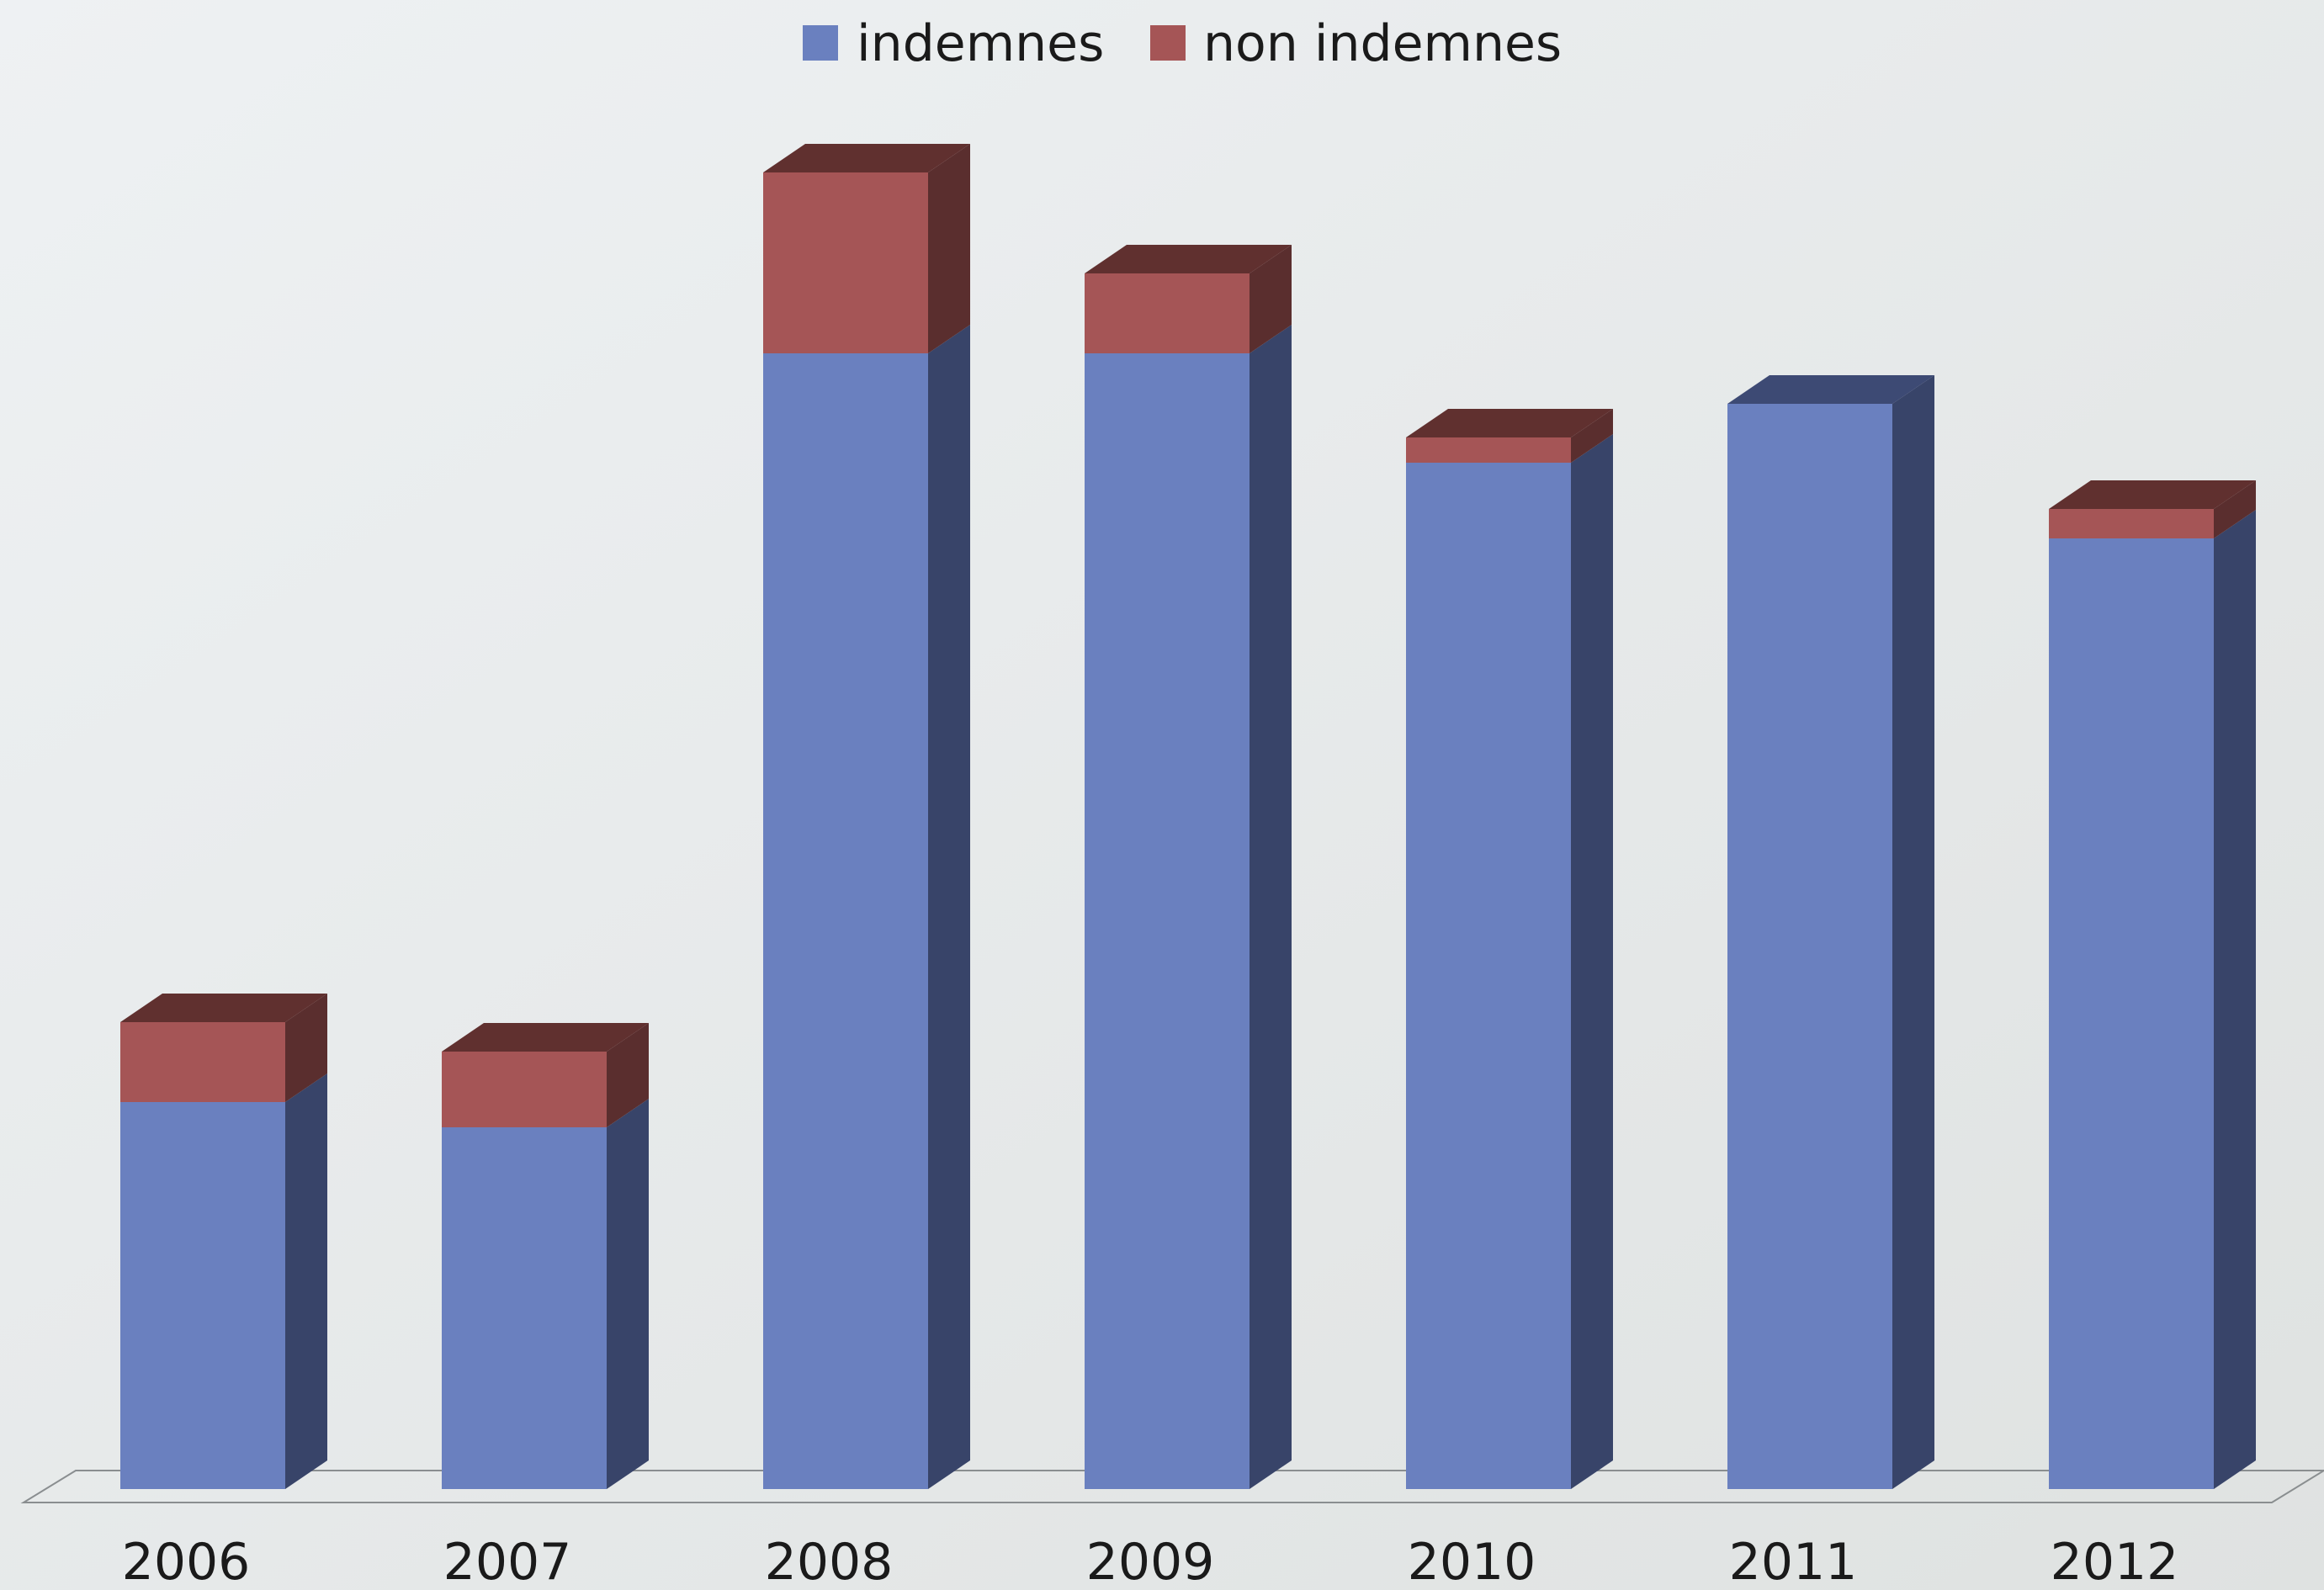 The height and width of the screenshot is (1590, 2324). Describe the element at coordinates (2115, 1561) in the screenshot. I see `x-tick-label-2012: 2012` at that location.